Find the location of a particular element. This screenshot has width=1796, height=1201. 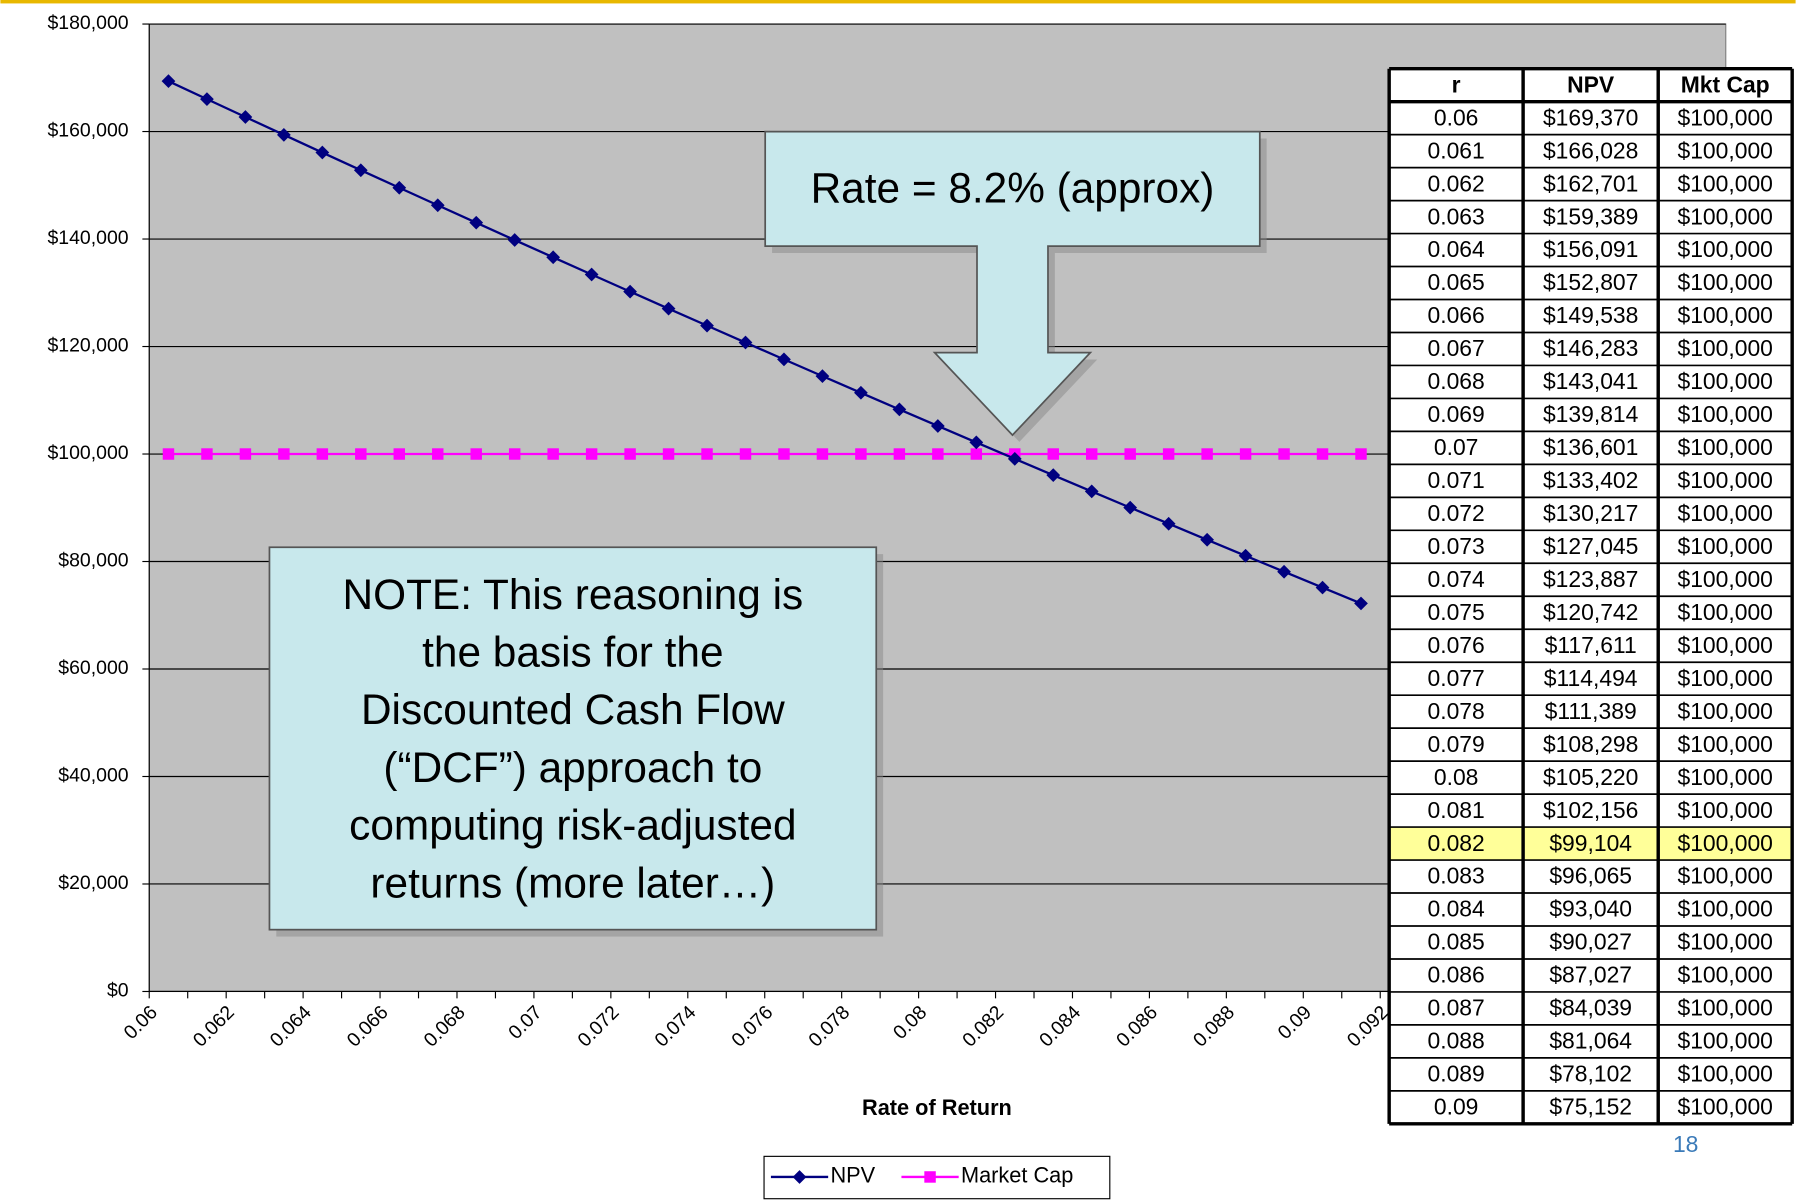

table-cell: 0.086 is located at coordinates (1456, 975).